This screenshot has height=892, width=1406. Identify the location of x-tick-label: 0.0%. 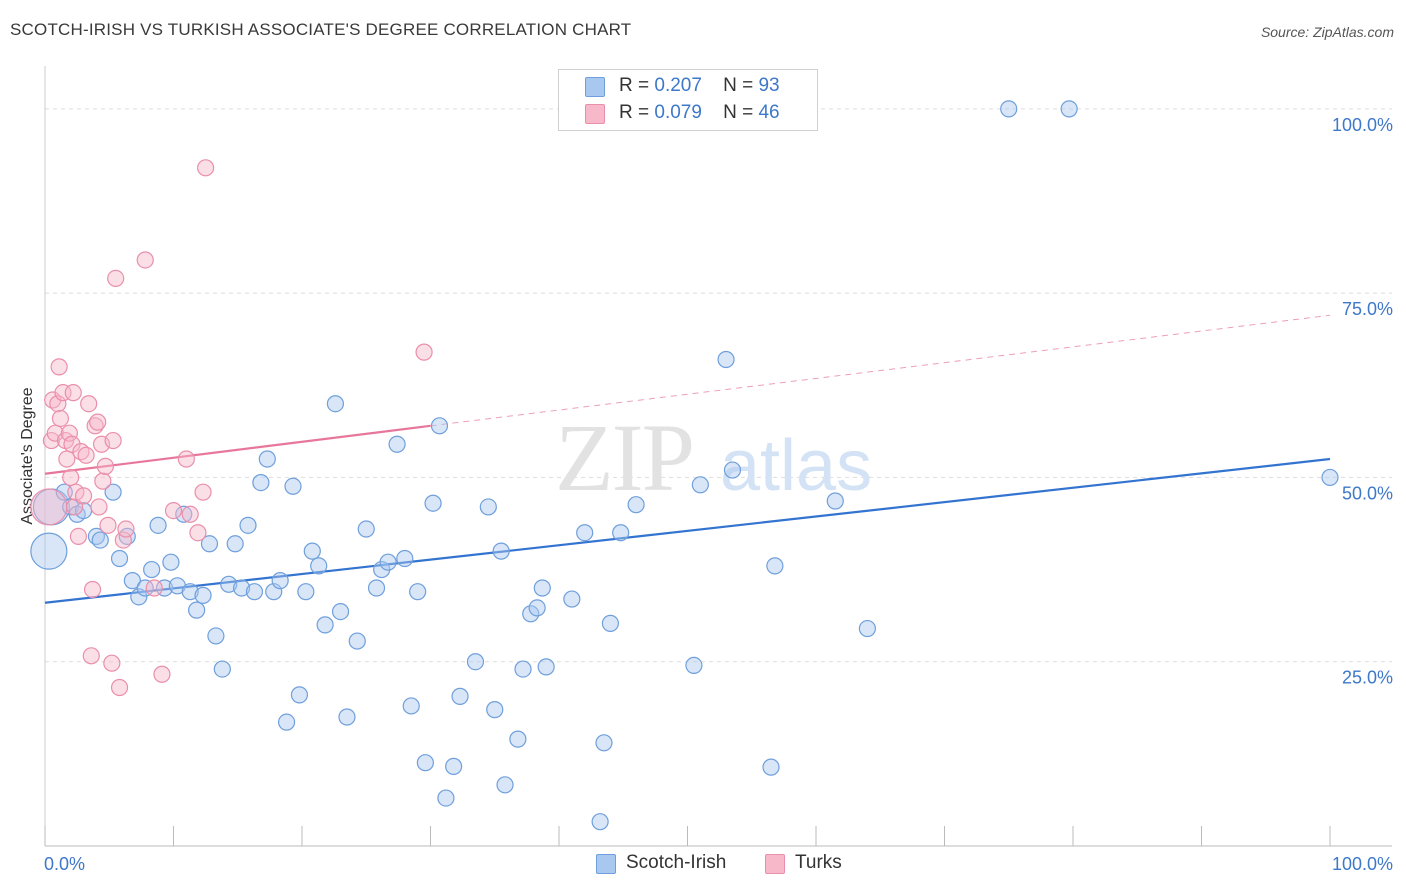
(64, 864).